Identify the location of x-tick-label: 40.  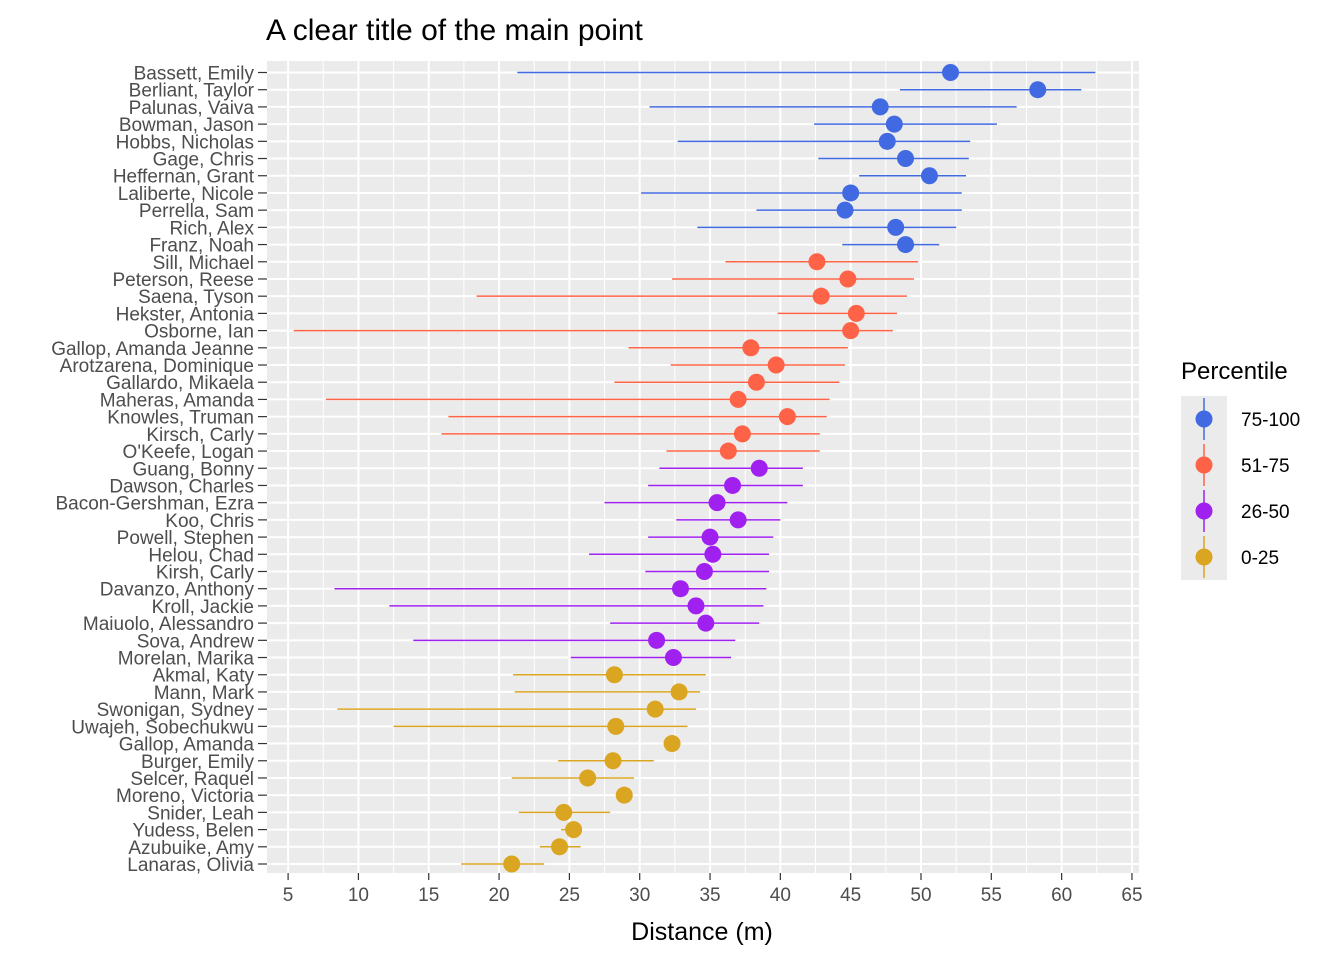
(780, 895).